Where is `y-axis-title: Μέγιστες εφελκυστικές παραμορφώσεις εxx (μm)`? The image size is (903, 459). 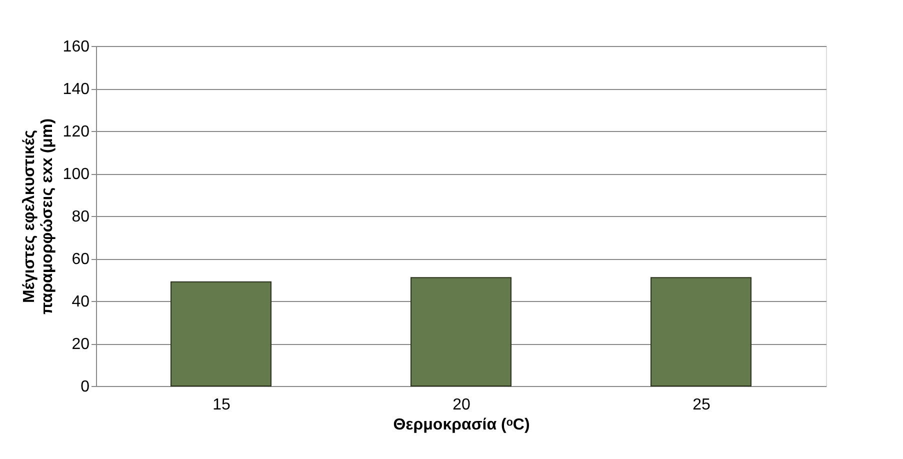 y-axis-title: Μέγιστες εφελκυστικές παραμορφώσεις εxx (μm) is located at coordinates (38, 216).